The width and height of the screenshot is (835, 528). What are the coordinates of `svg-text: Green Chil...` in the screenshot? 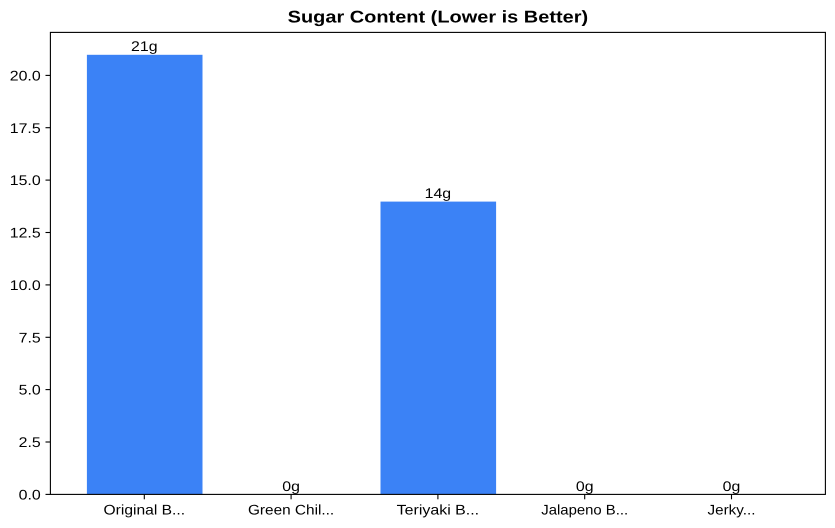 It's located at (291, 510).